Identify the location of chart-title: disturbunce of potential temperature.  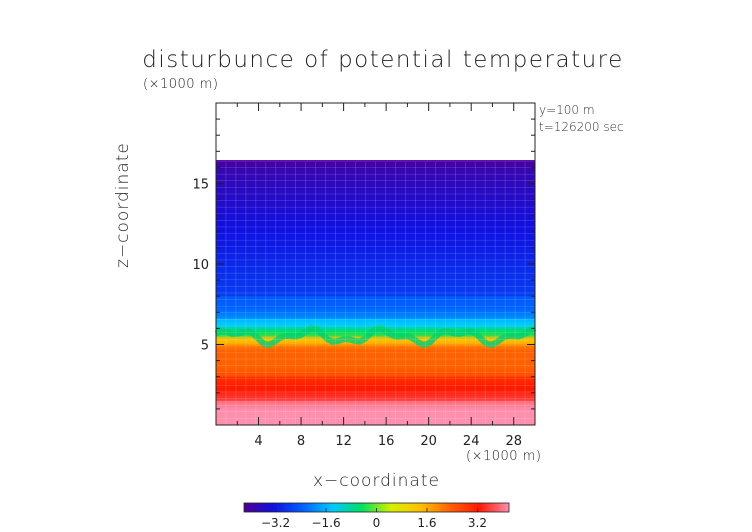
(383, 60).